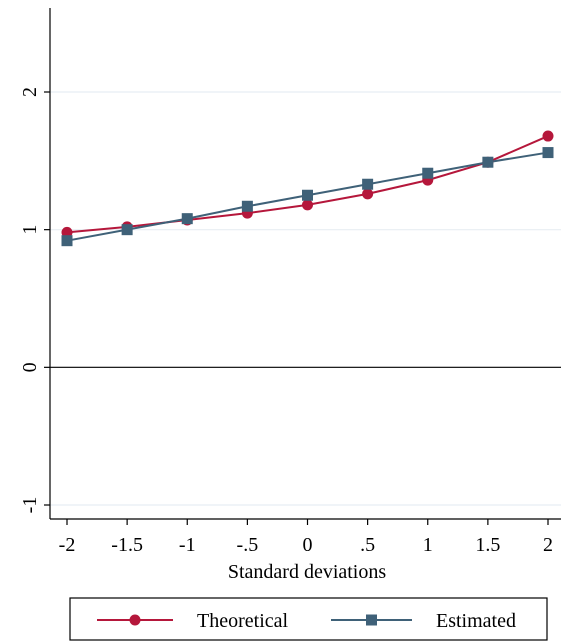 The width and height of the screenshot is (561, 641). What do you see at coordinates (371, 620) in the screenshot?
I see `legend-marker-estimated` at bounding box center [371, 620].